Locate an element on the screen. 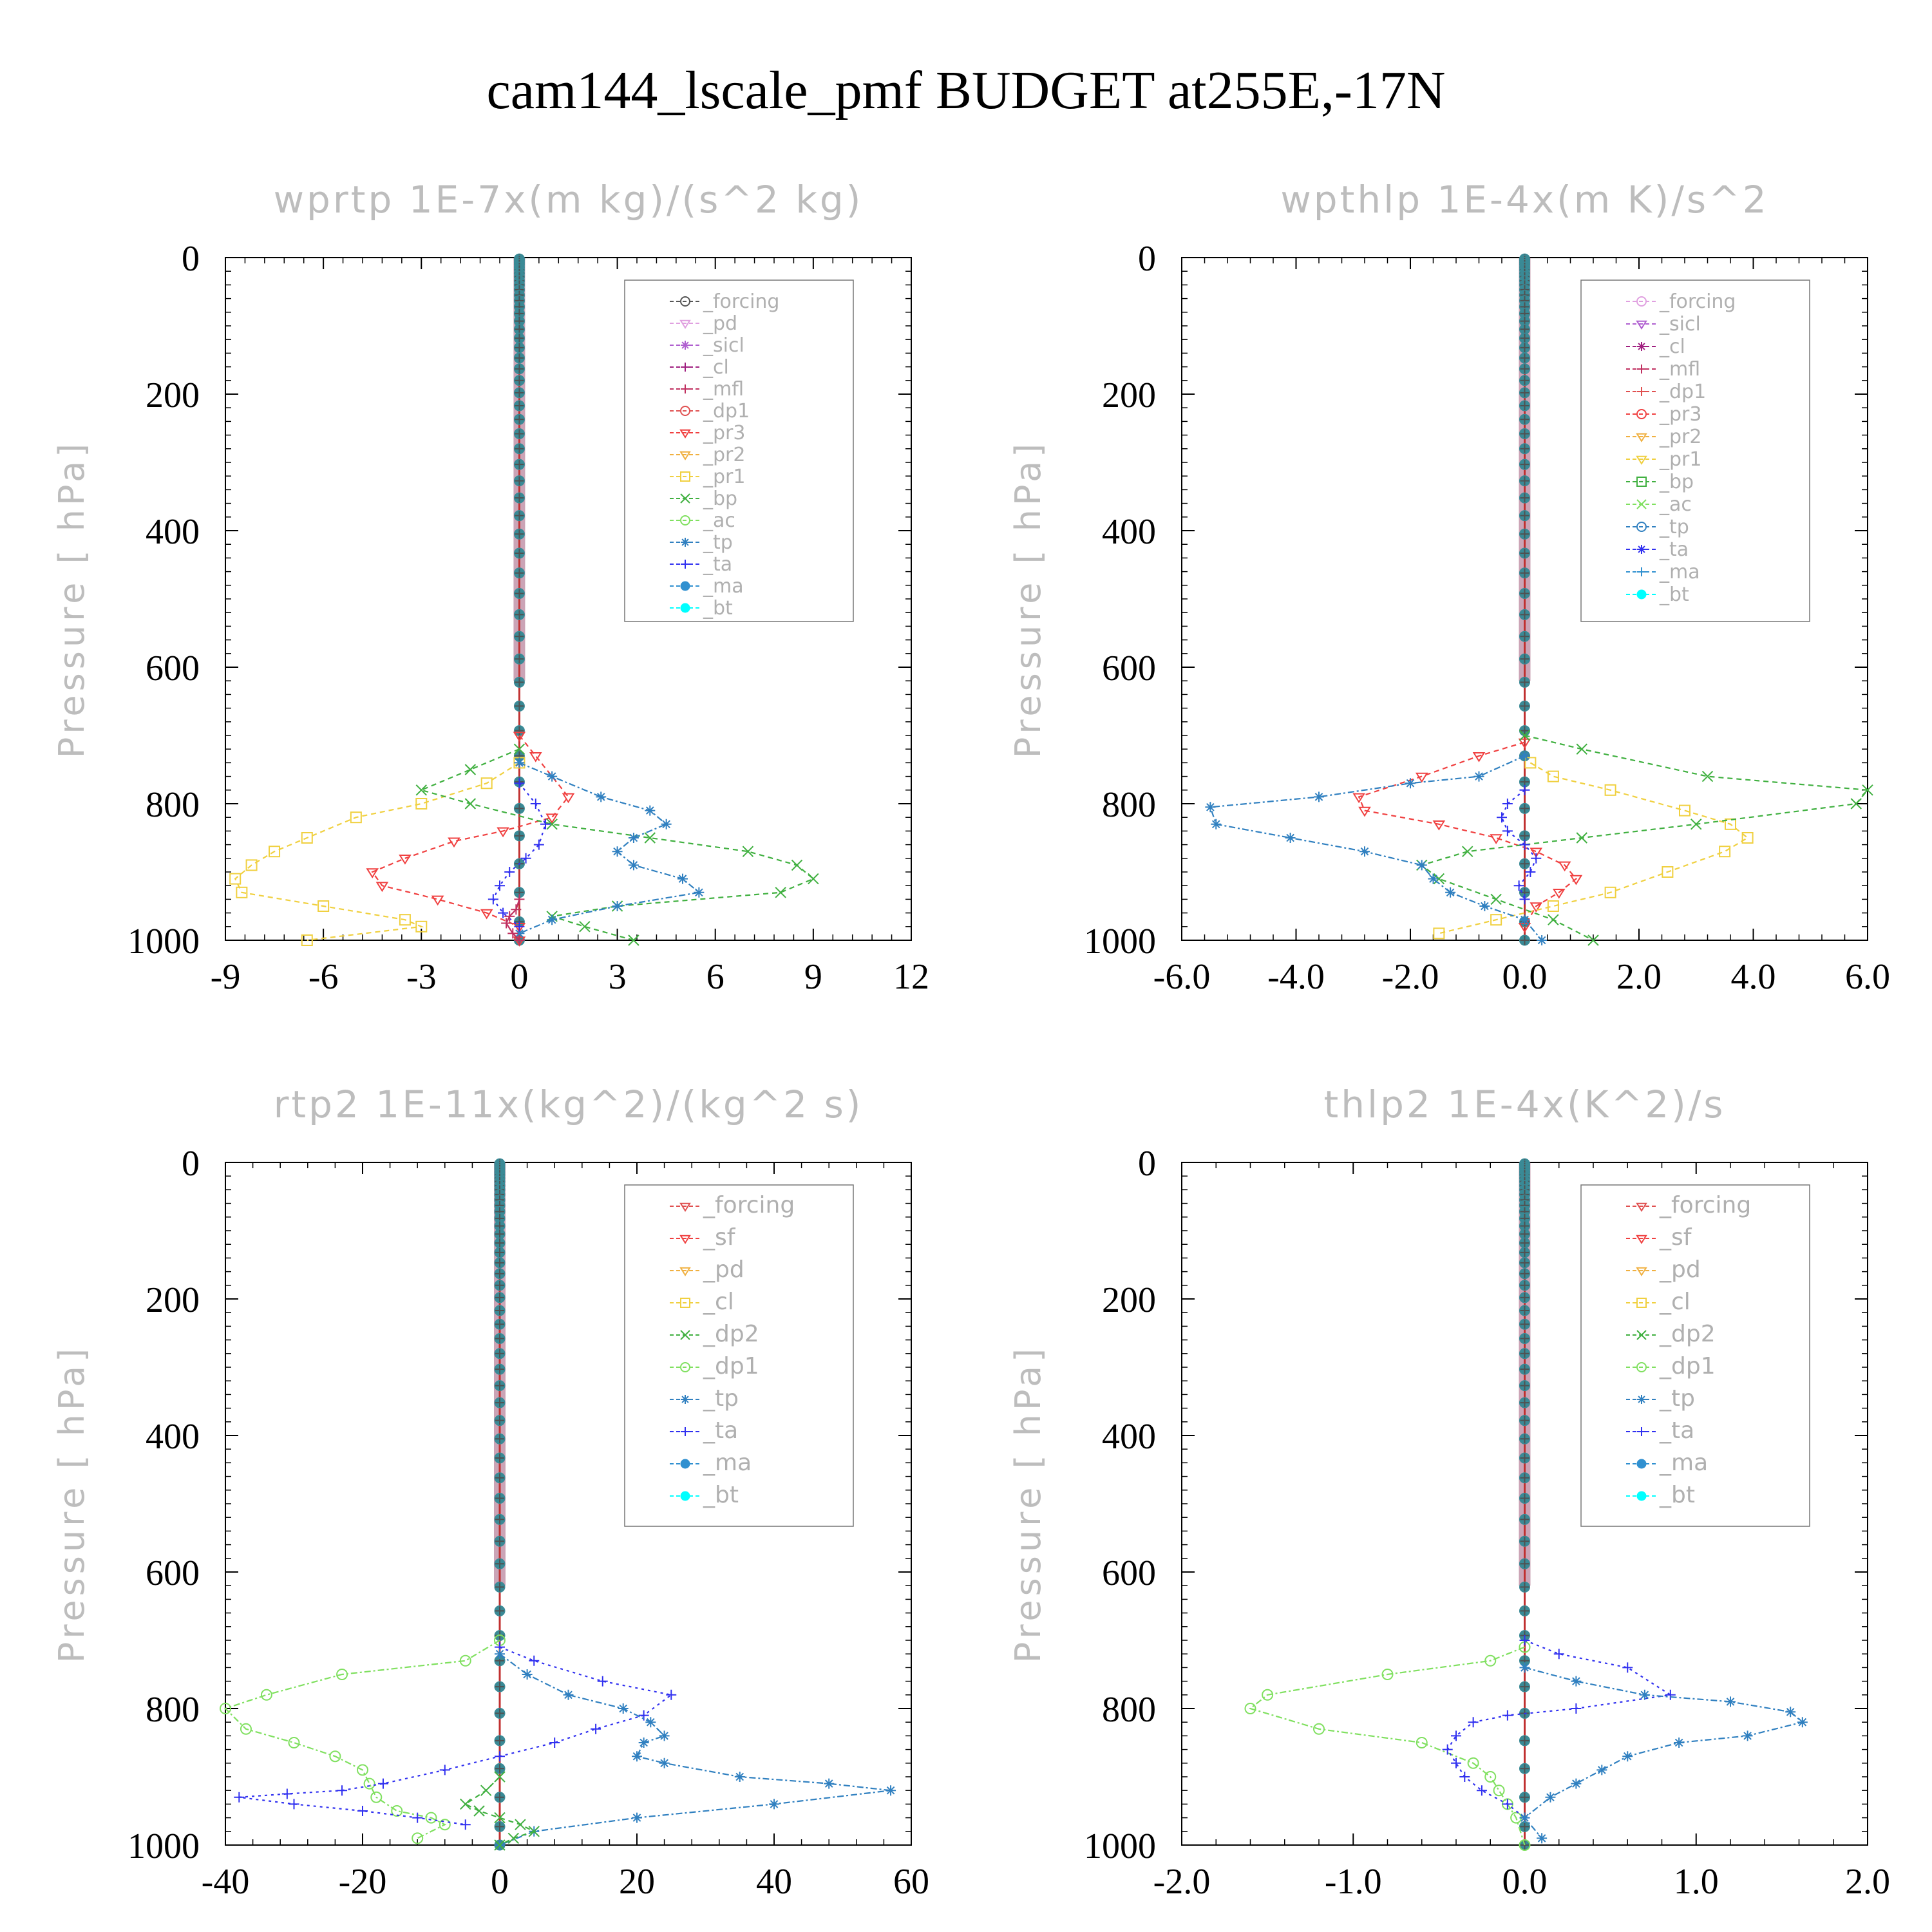  y-tick-label: 800 is located at coordinates (173, 805).